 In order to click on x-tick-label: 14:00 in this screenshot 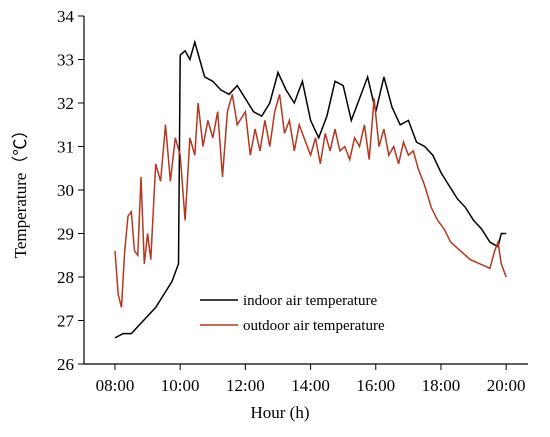, I will do `click(310, 385)`.